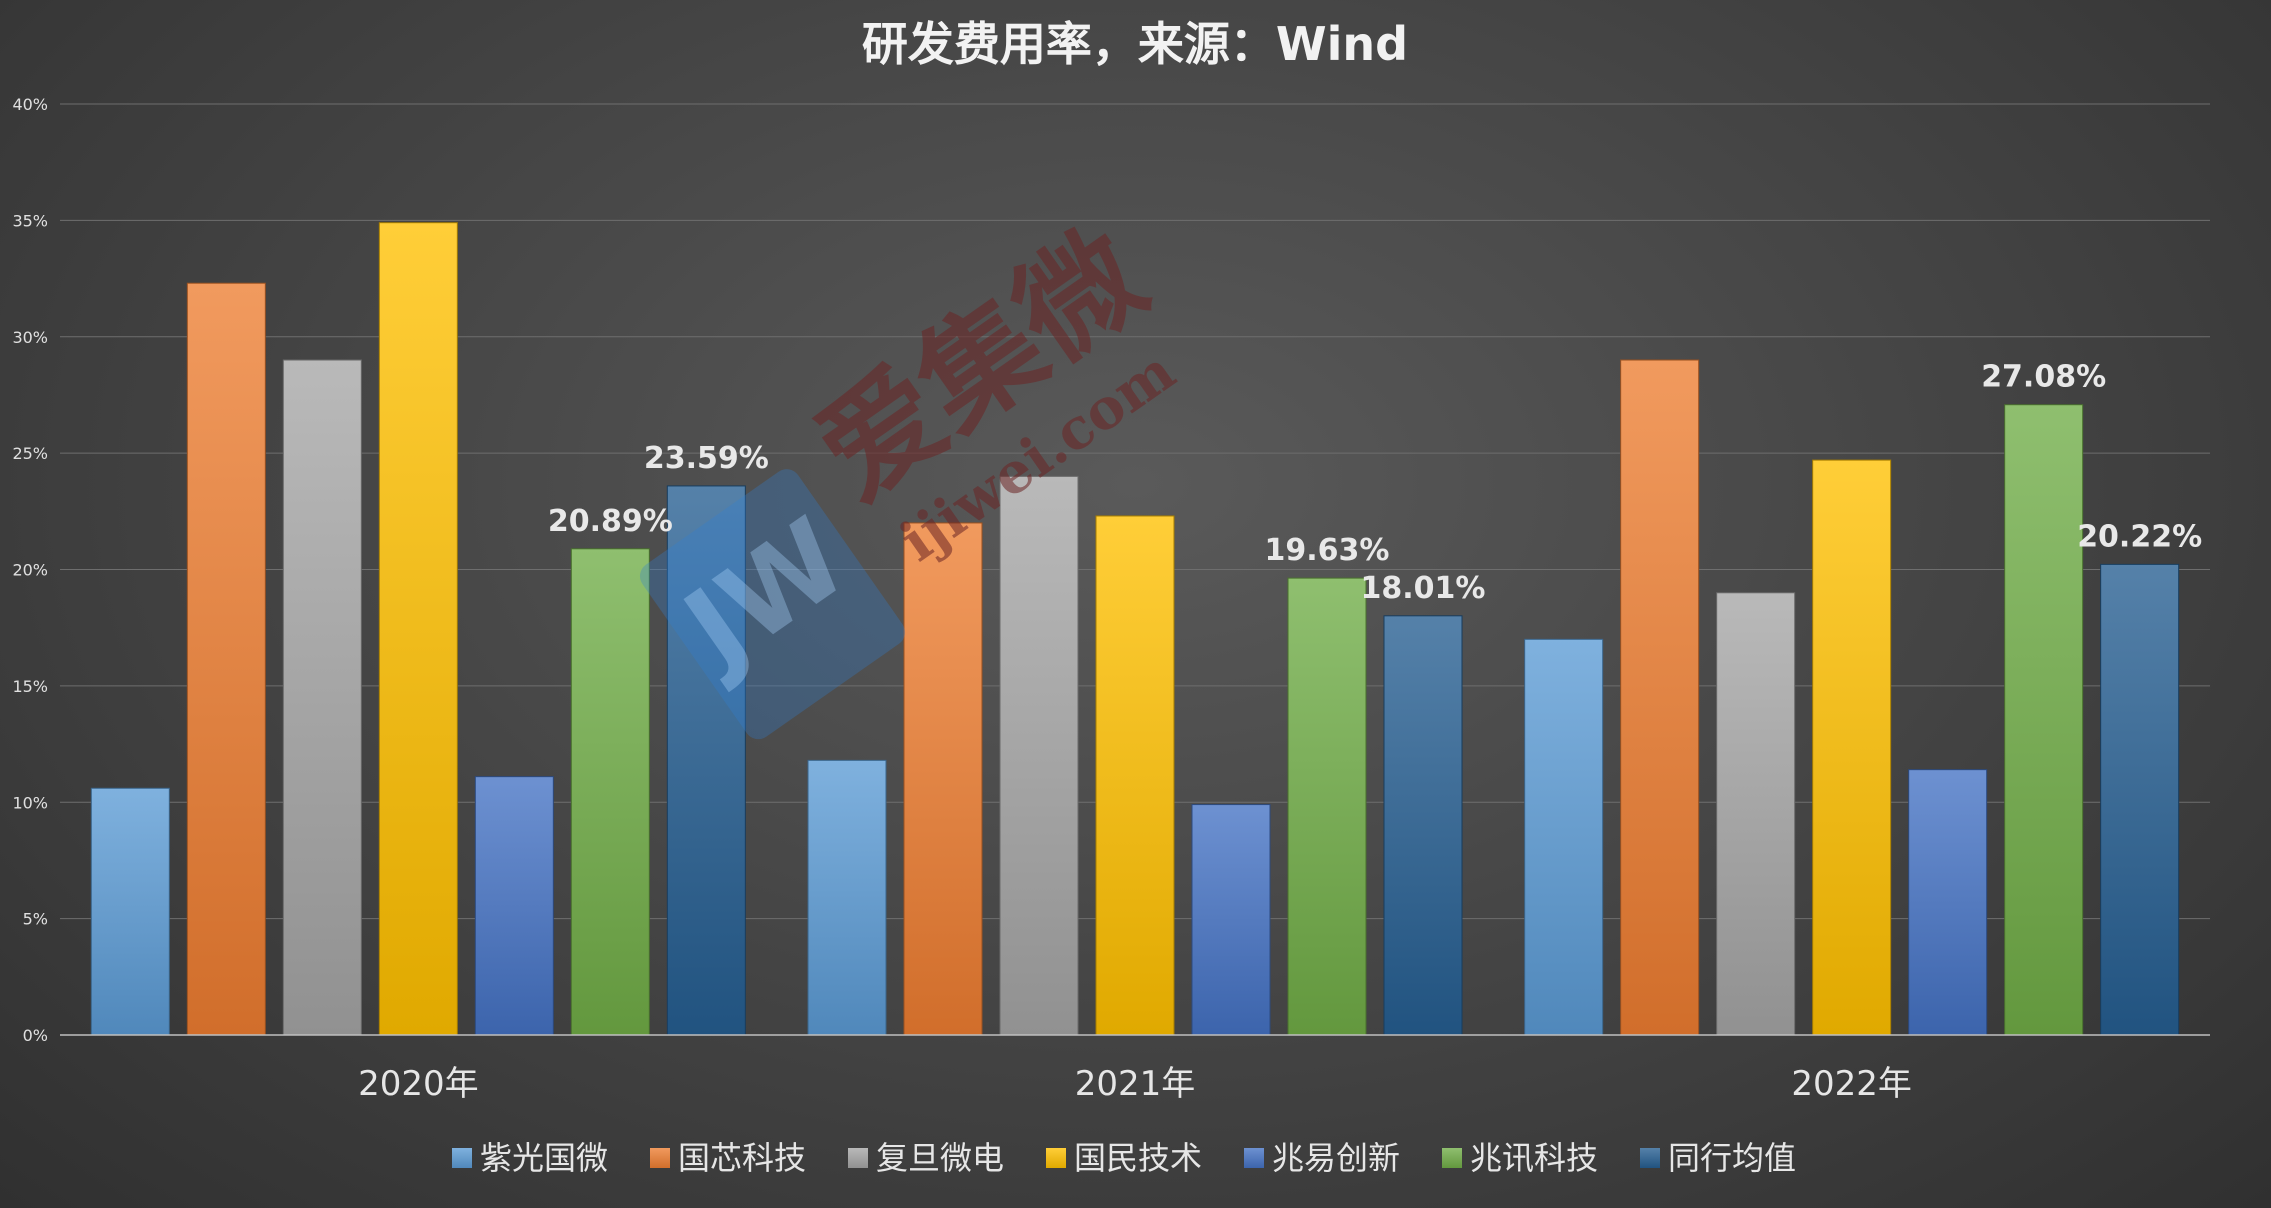  I want to click on data-label: 20.89%, so click(610, 521).